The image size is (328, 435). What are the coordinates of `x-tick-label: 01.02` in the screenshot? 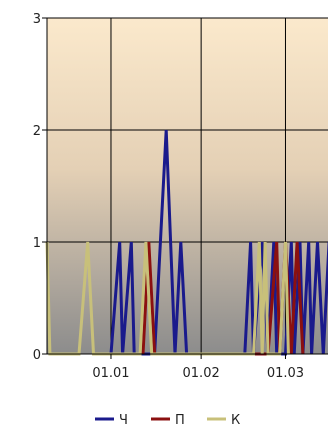 It's located at (201, 373).